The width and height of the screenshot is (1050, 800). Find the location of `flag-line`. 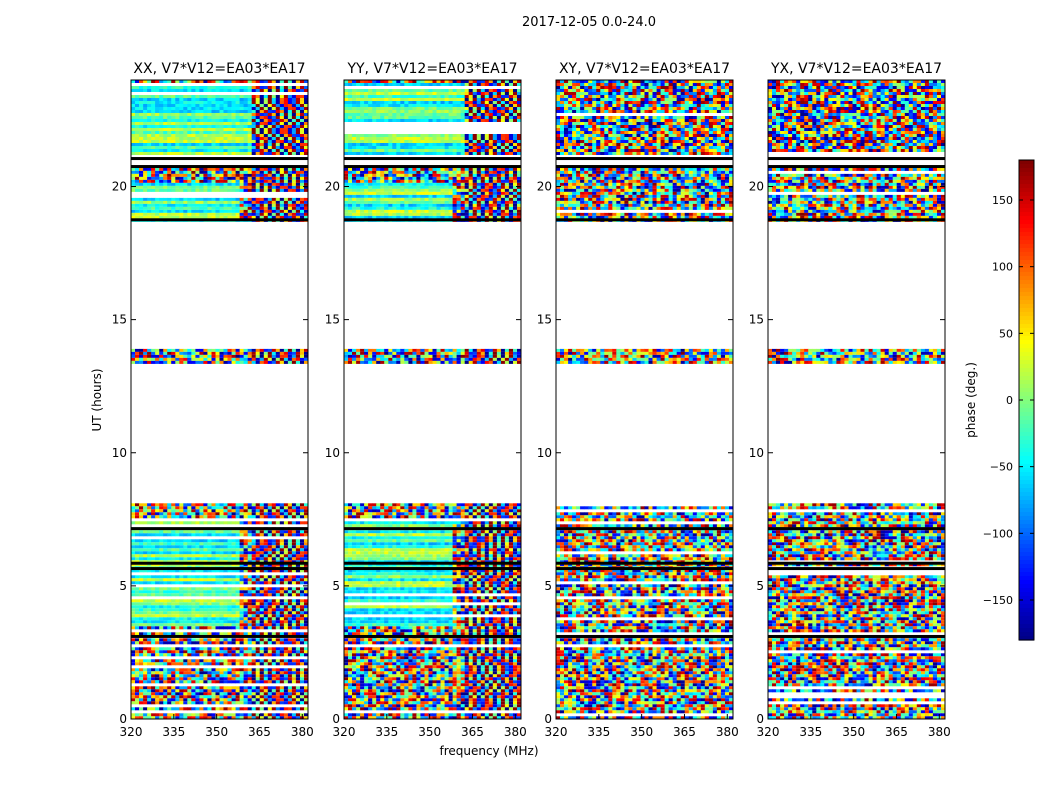

flag-line is located at coordinates (219, 529).